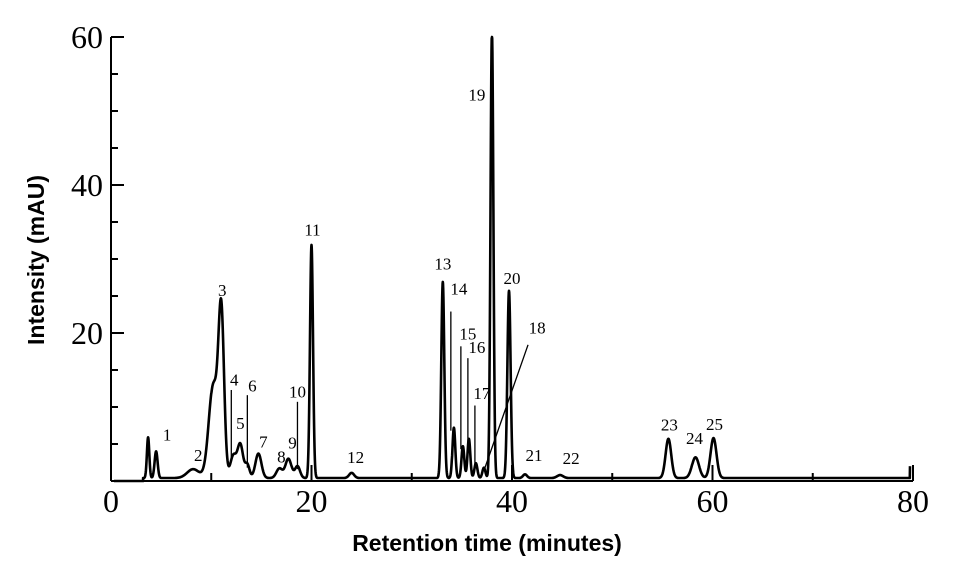 Image resolution: width=960 pixels, height=572 pixels. What do you see at coordinates (713, 501) in the screenshot?
I see `x-tick-label: 60` at bounding box center [713, 501].